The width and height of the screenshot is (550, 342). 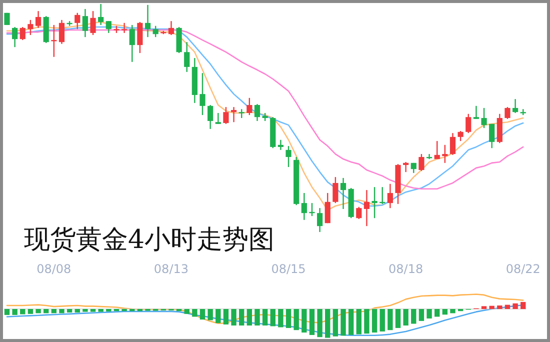 I want to click on x-tick-label: 08/22, so click(x=523, y=269).